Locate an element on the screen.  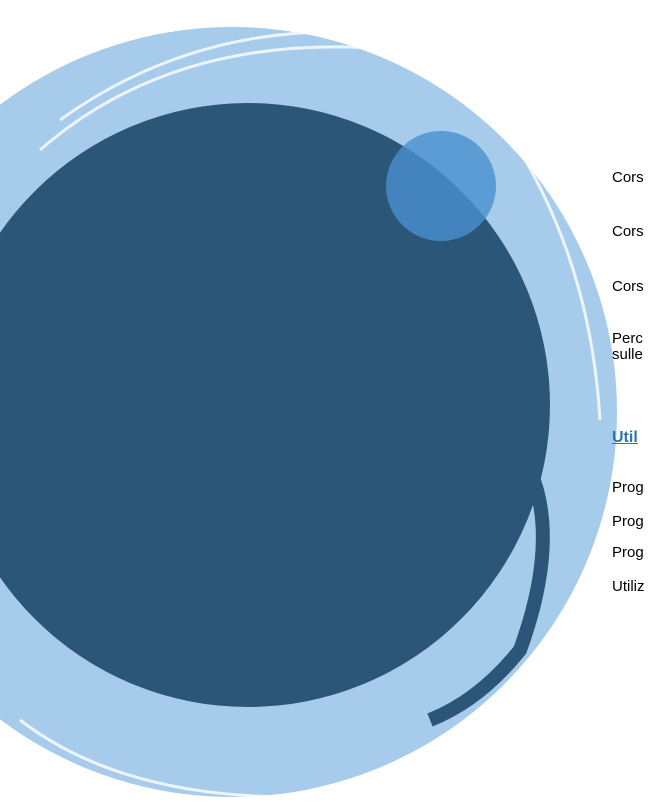
list-item: Utiliz is located at coordinates (628, 586).